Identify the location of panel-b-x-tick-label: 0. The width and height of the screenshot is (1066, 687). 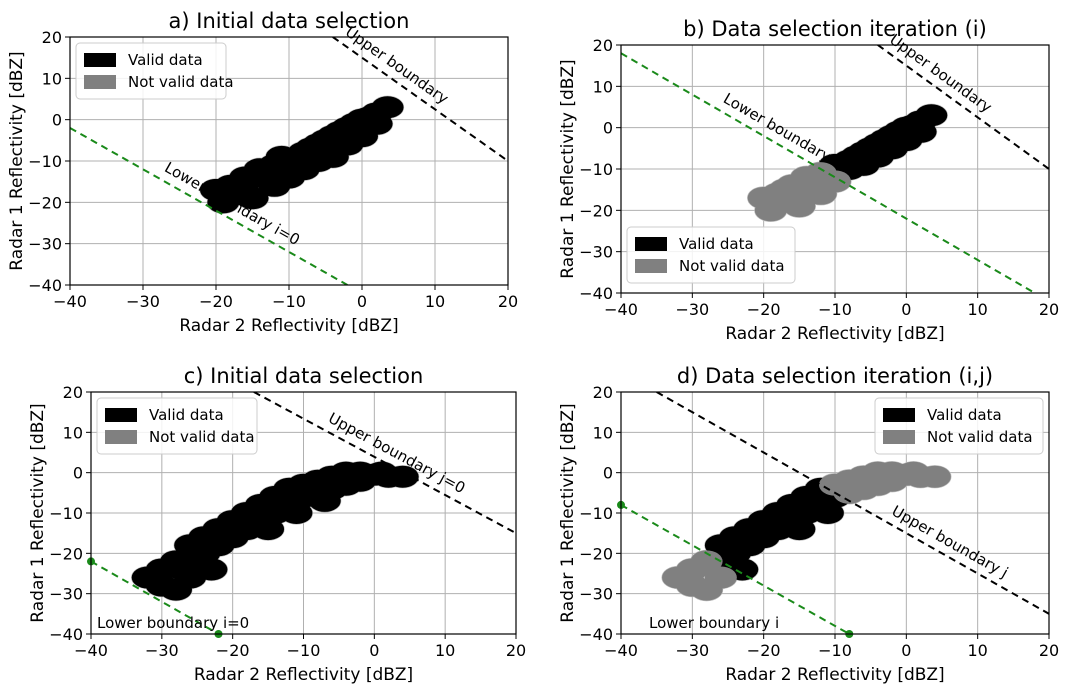
(906, 309).